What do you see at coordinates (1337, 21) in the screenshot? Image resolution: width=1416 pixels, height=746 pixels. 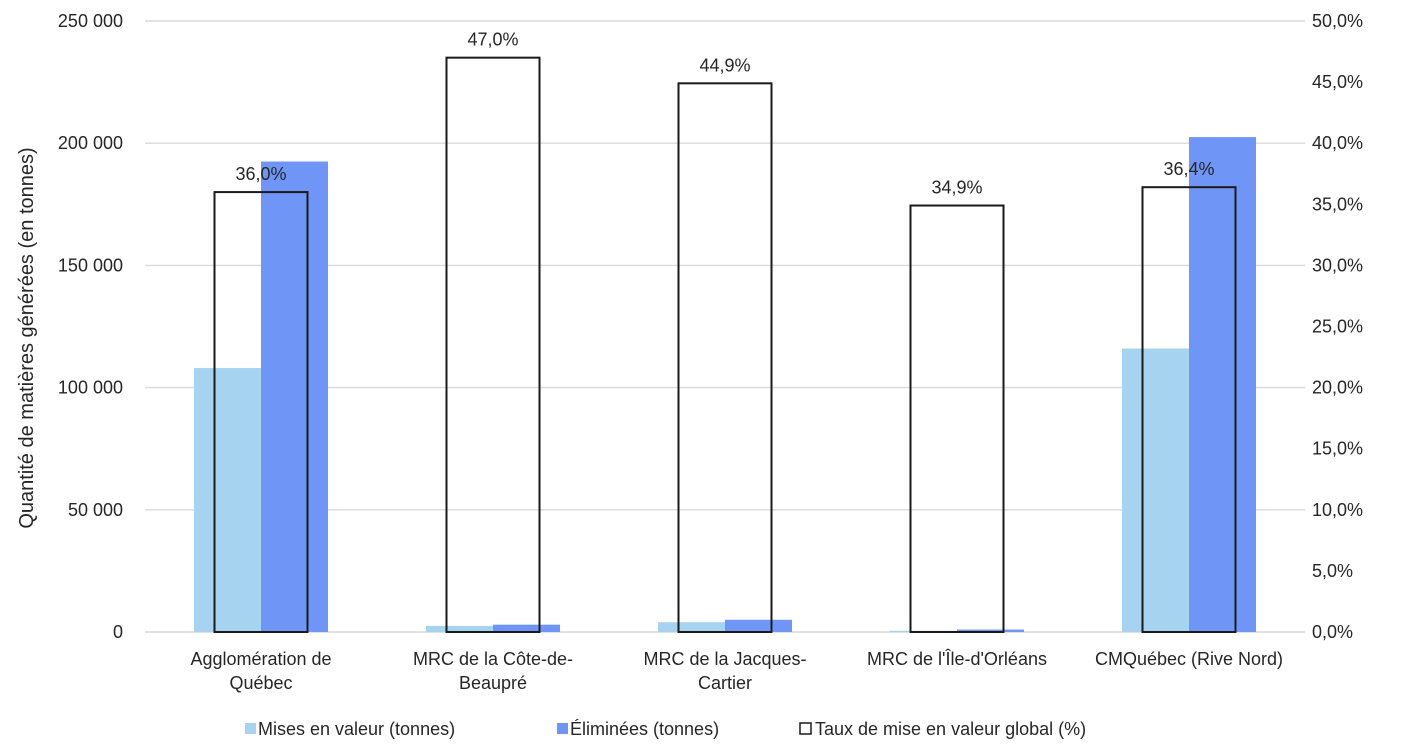 I see `y2-tick-label: 50,0%` at bounding box center [1337, 21].